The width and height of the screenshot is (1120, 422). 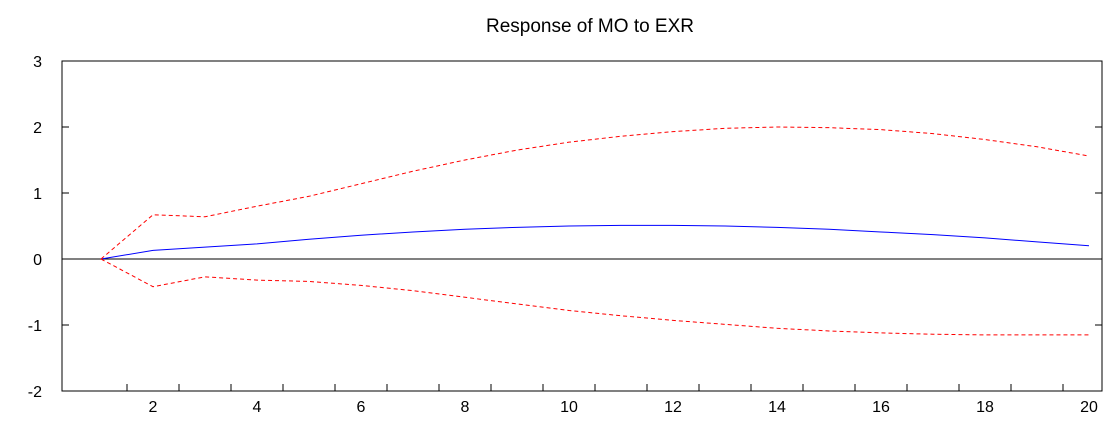 I want to click on y-tick-label: 1, so click(x=37, y=194).